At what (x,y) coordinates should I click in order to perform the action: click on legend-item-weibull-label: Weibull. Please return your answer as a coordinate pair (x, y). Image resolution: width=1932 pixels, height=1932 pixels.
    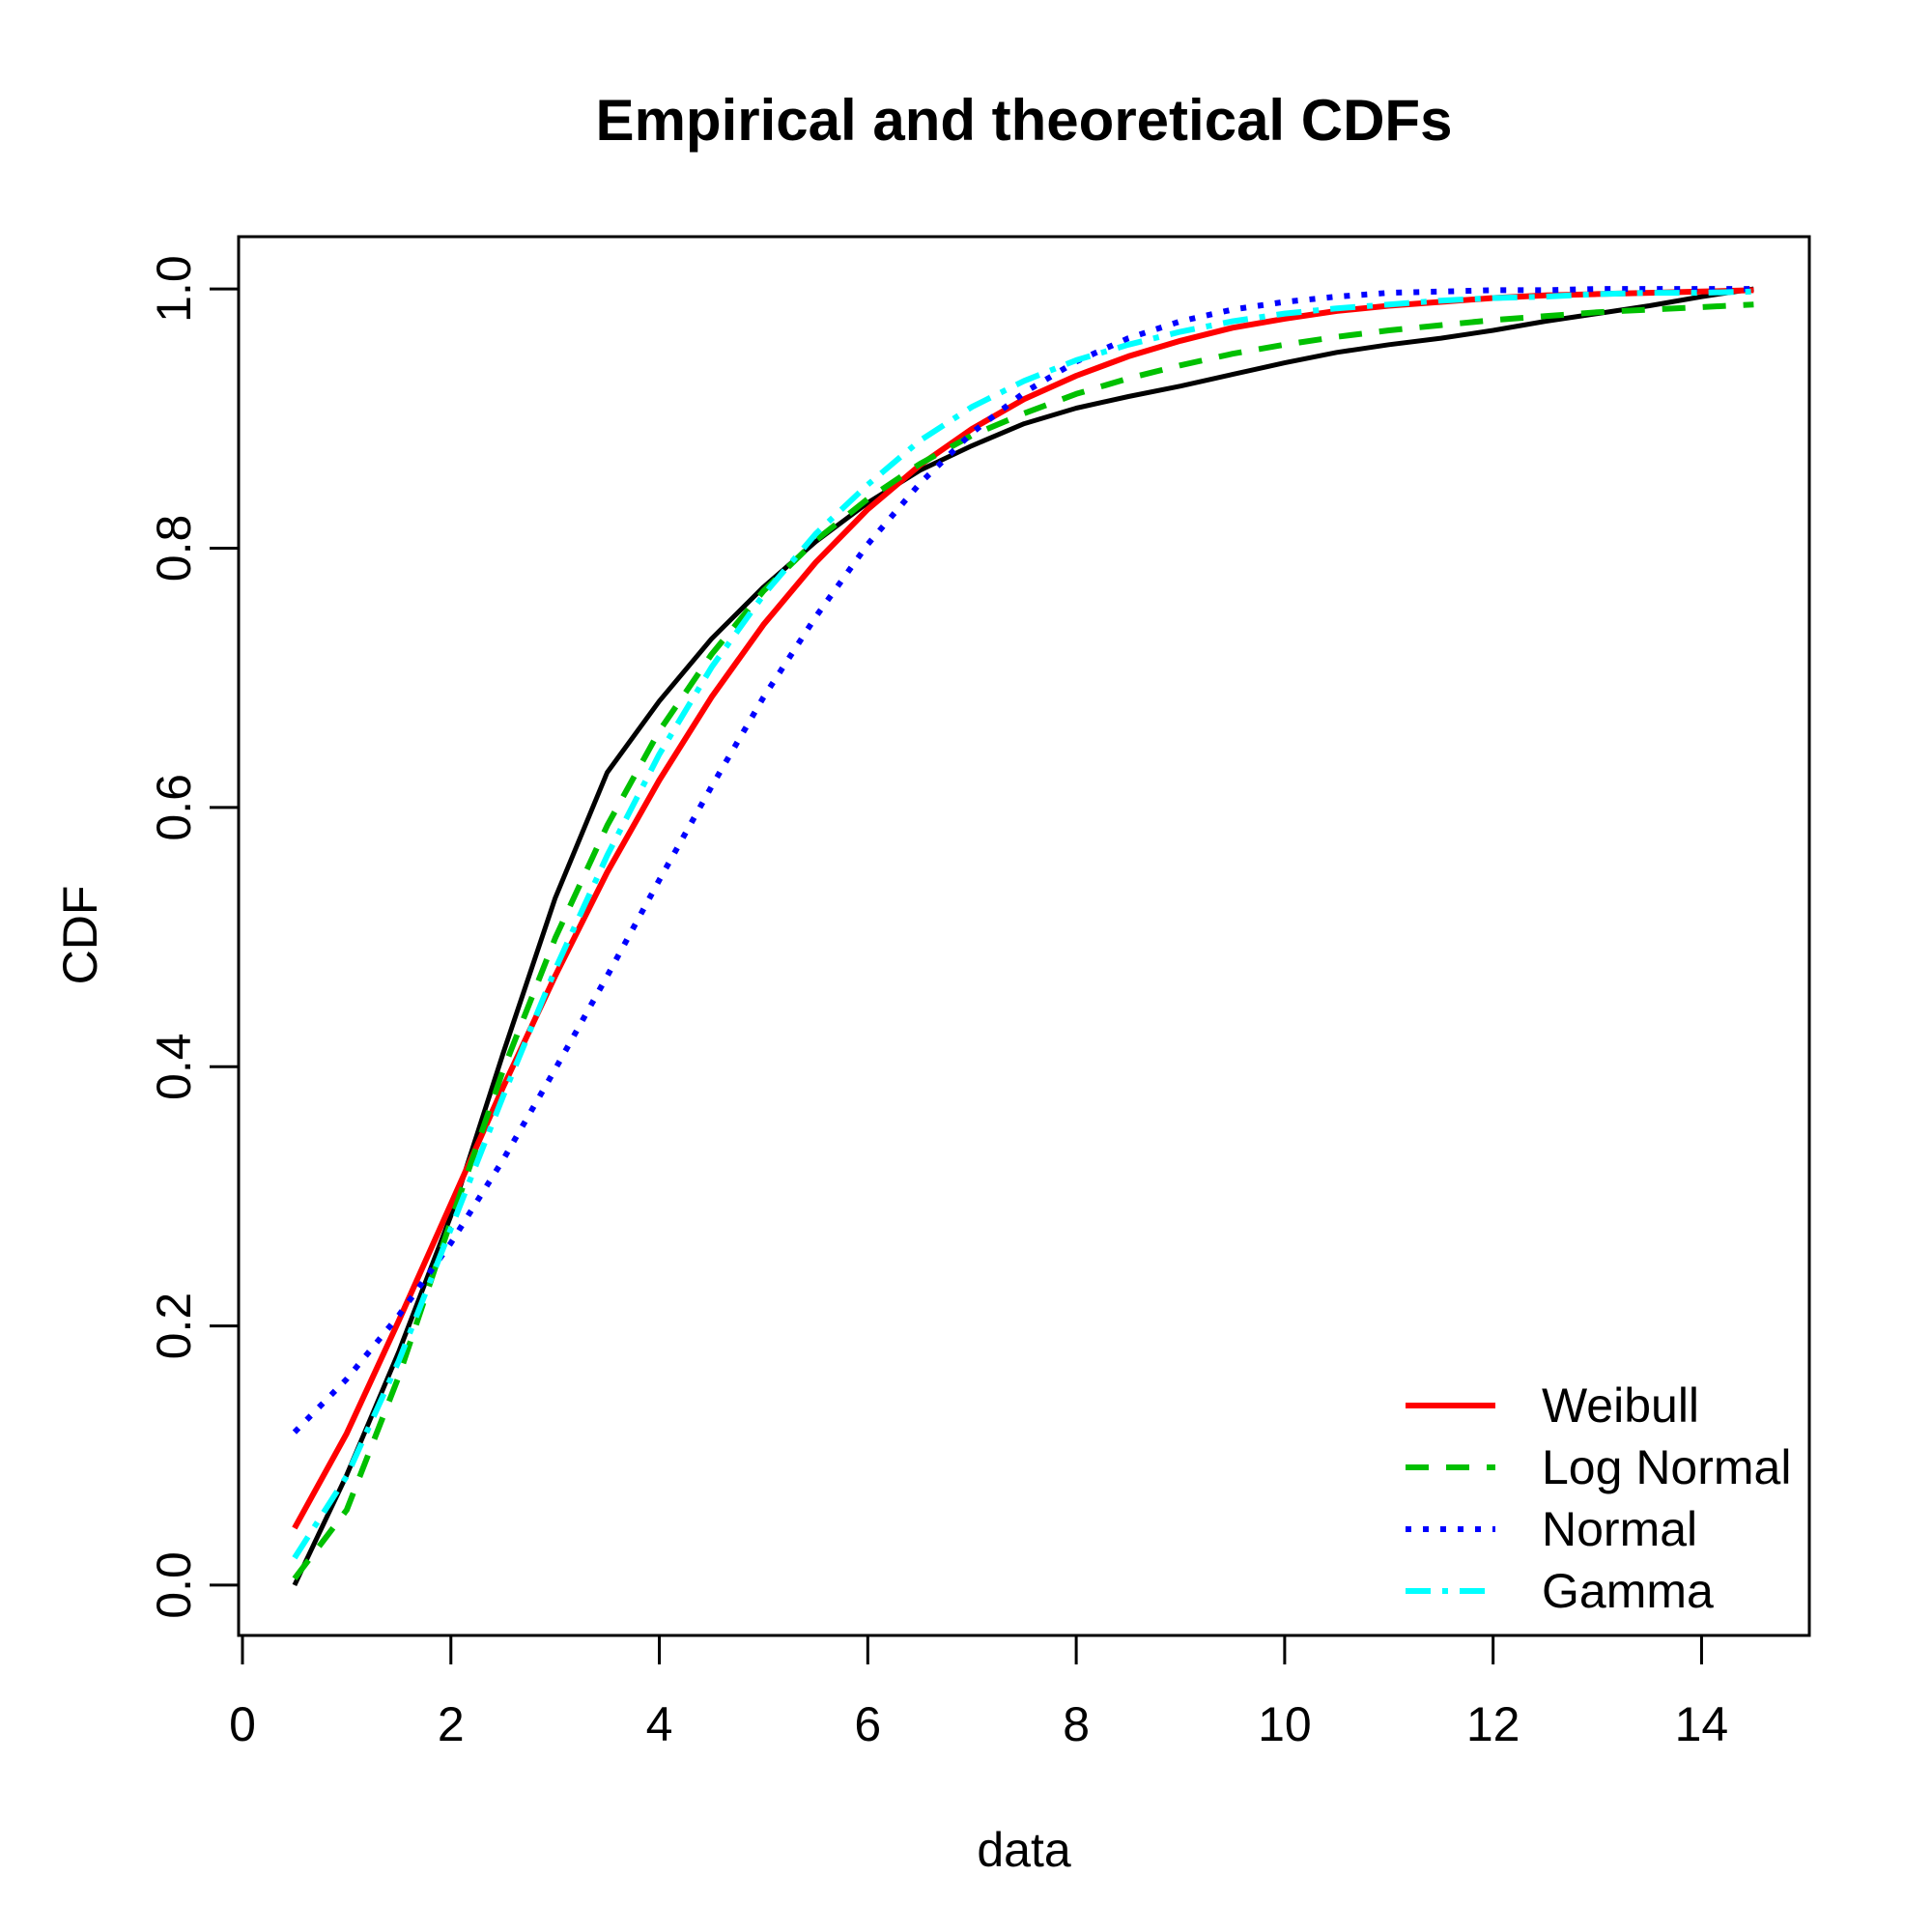
    Looking at the image, I should click on (1620, 1405).